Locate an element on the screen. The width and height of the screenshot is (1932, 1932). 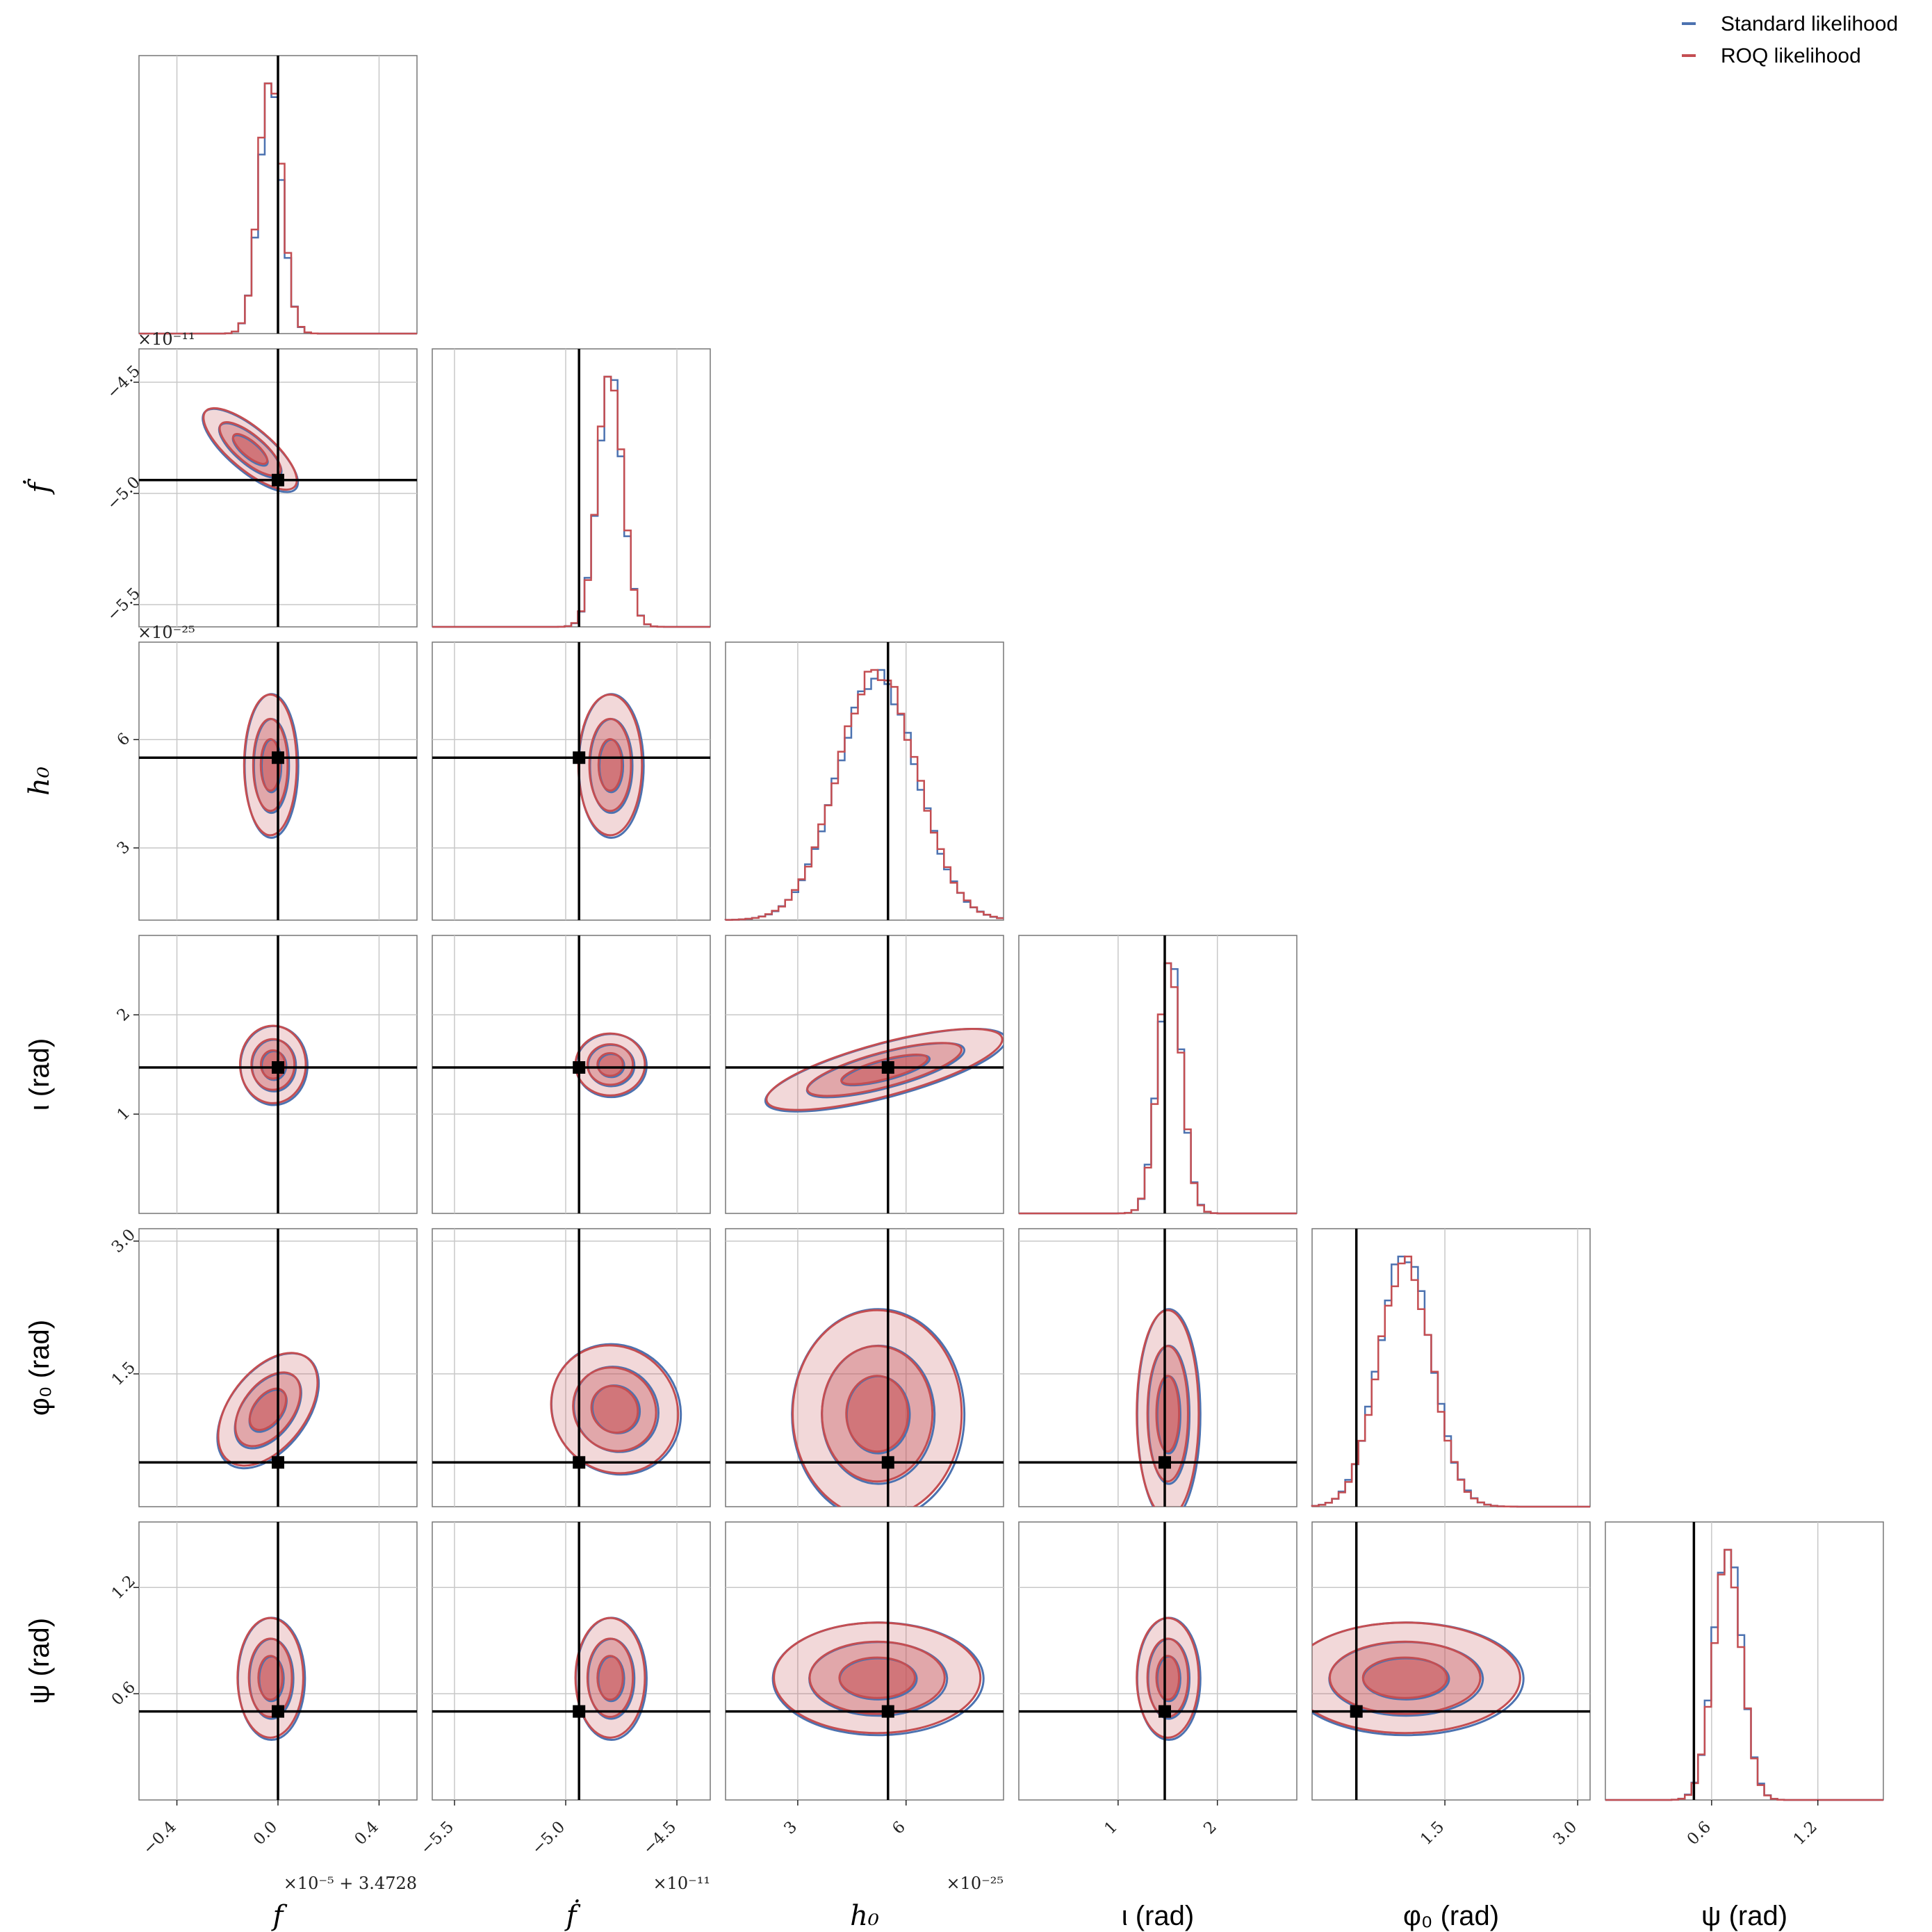
hist-roq-phi0 is located at coordinates (1450, 1381).